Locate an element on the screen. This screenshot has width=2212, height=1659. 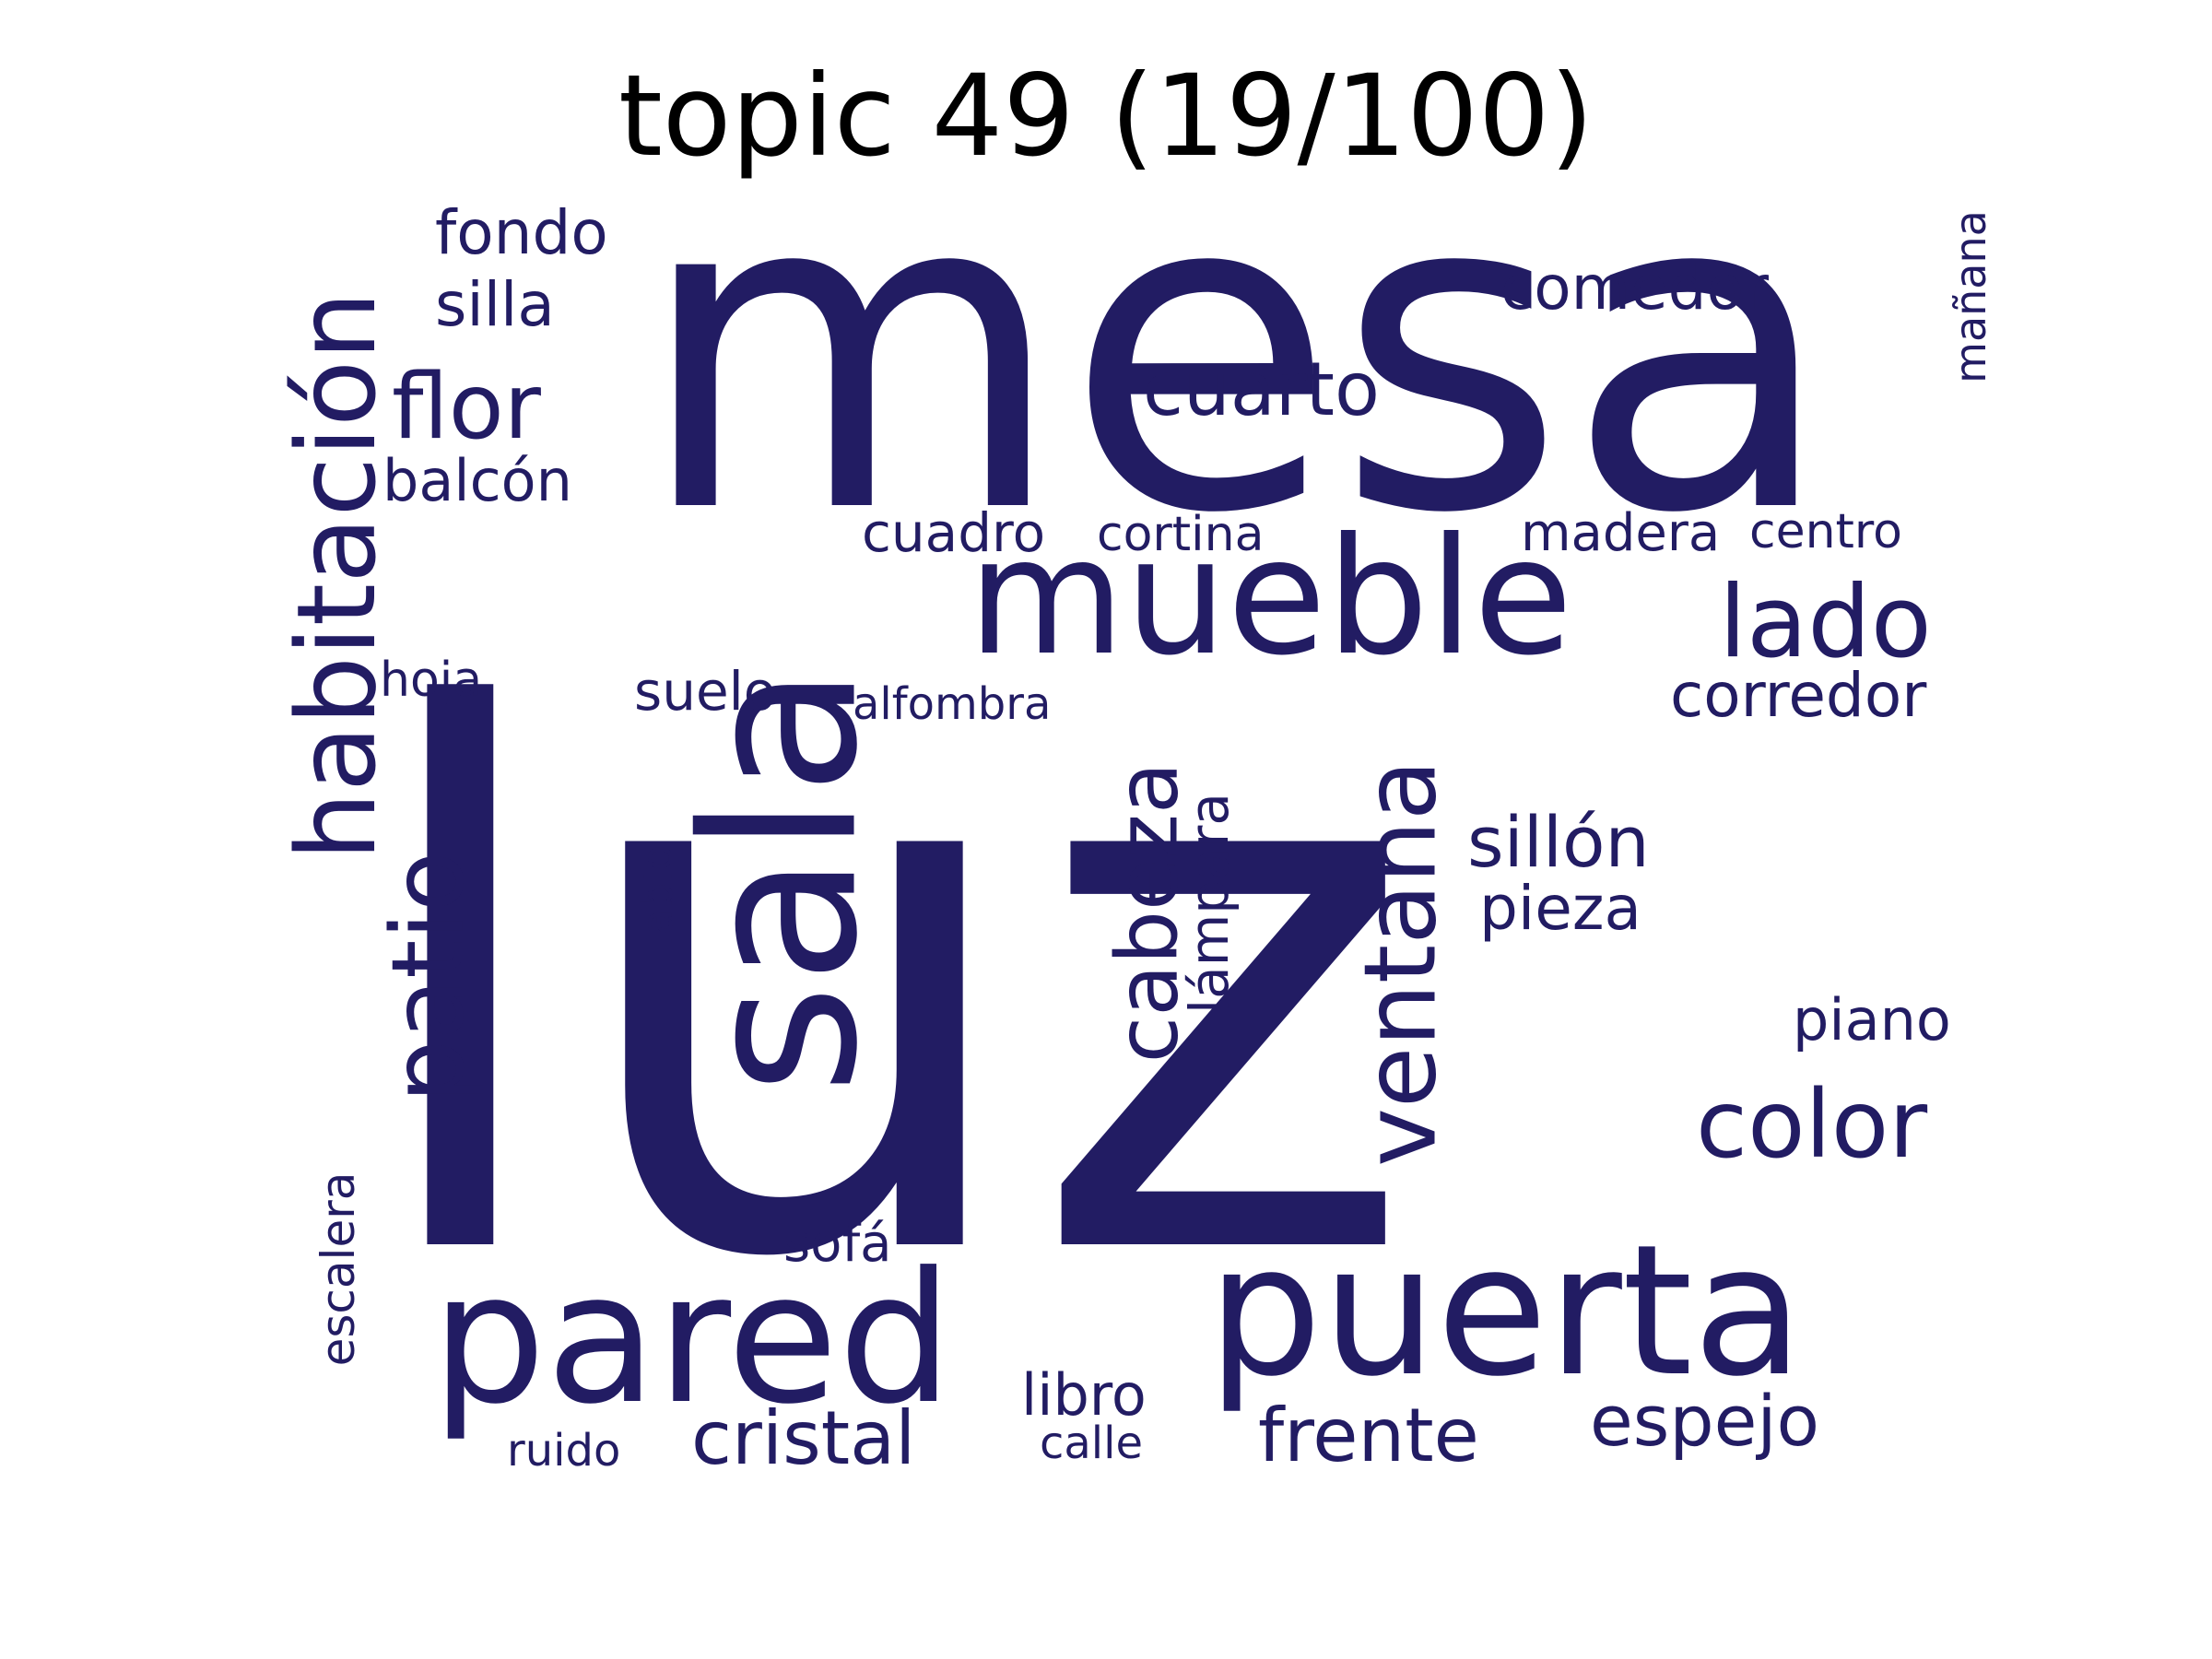
word-6: habitación is located at coordinates (336, 576).